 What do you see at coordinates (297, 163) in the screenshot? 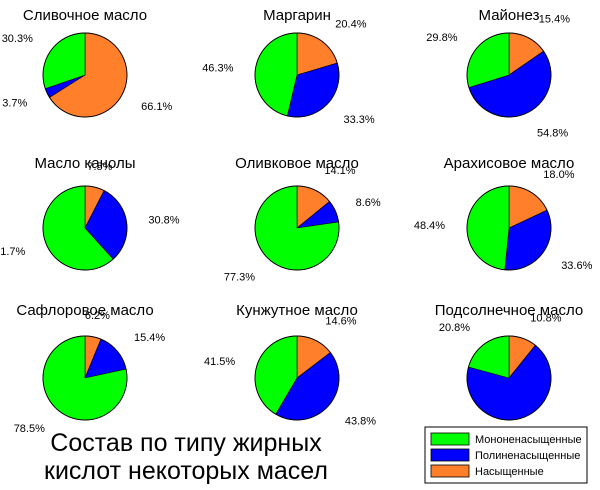
I see `pie-5-title: Оливковое масло` at bounding box center [297, 163].